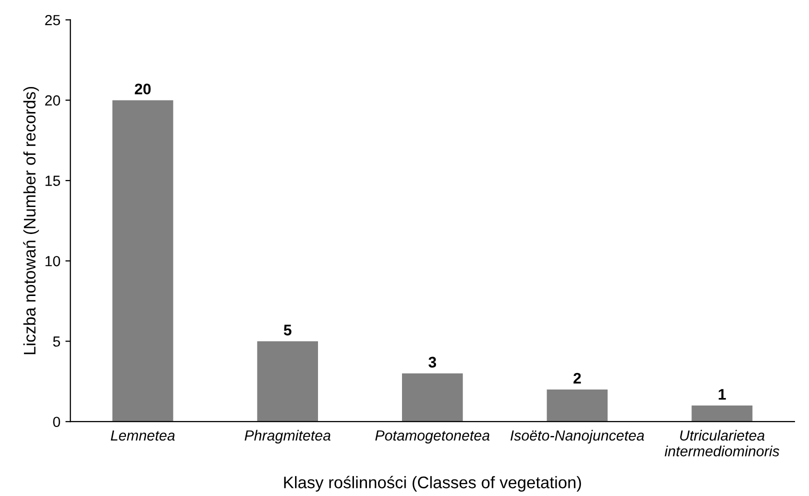 Image resolution: width=809 pixels, height=496 pixels. I want to click on y-tick-label: 10, so click(53, 261).